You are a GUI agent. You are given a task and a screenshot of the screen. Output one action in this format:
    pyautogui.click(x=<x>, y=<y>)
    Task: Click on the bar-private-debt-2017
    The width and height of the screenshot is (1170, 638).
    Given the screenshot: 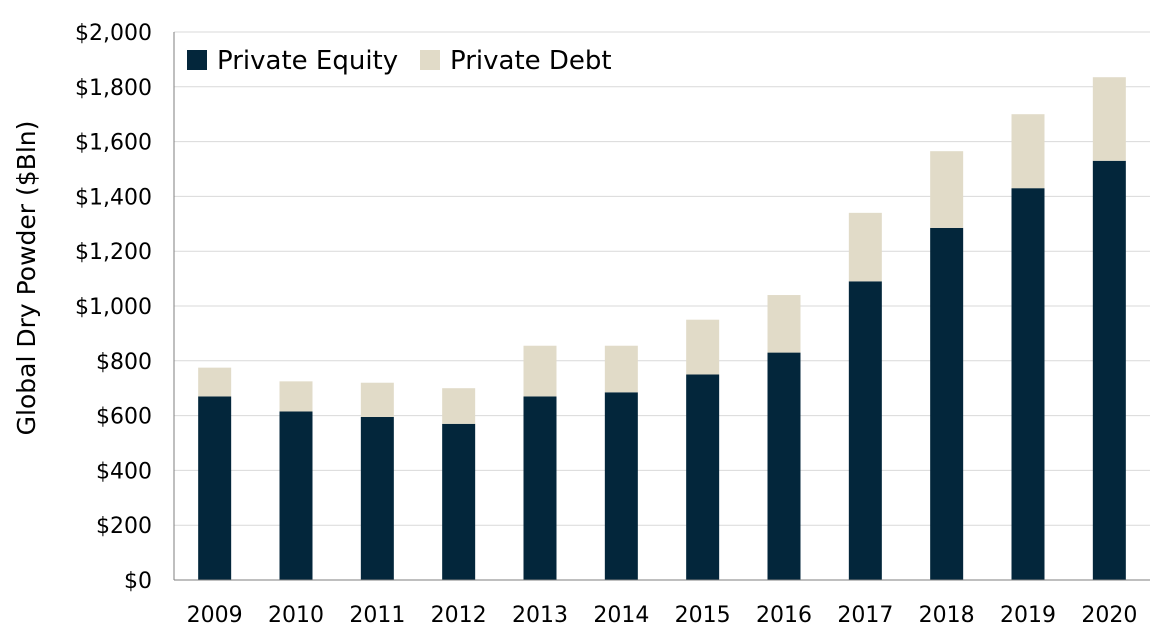 What is the action you would take?
    pyautogui.click(x=865, y=247)
    